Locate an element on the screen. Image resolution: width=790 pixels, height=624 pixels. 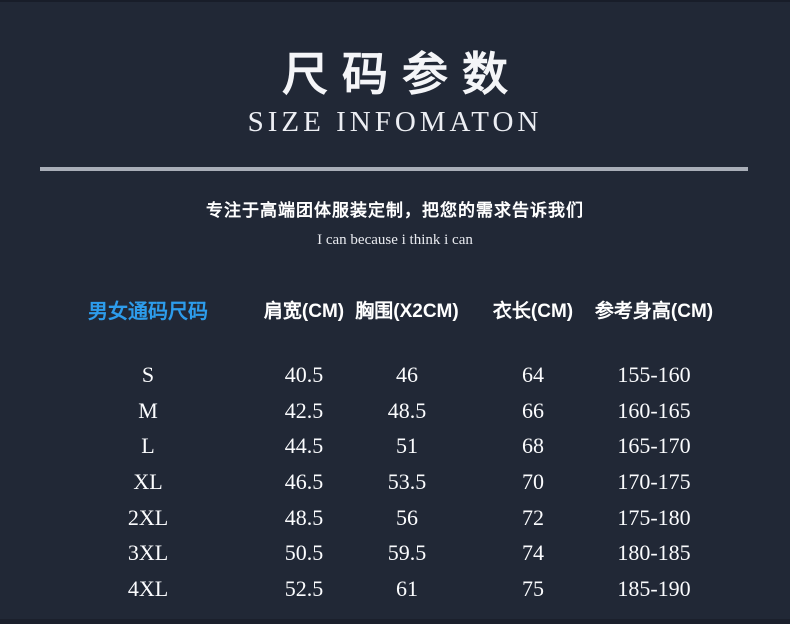
divider-line is located at coordinates (394, 169).